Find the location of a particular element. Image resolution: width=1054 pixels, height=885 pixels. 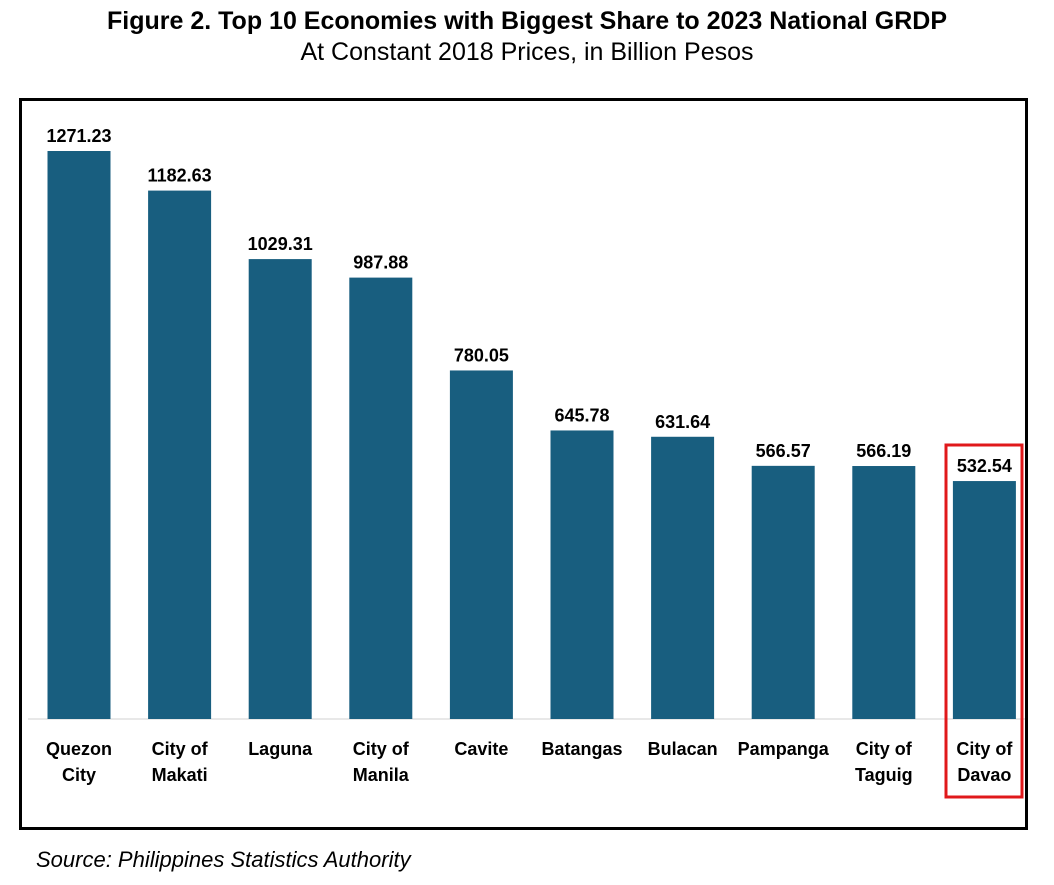

data-label: 1271.23 is located at coordinates (78, 136).